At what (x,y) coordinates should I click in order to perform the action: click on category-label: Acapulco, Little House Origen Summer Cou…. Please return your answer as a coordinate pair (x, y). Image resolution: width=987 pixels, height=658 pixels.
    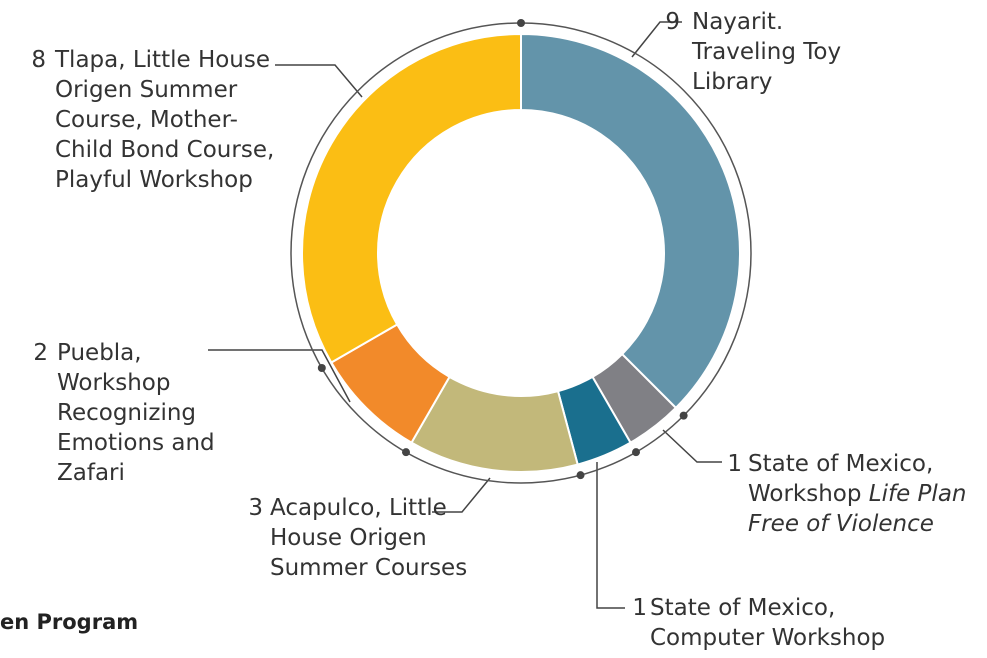
    Looking at the image, I should click on (369, 538).